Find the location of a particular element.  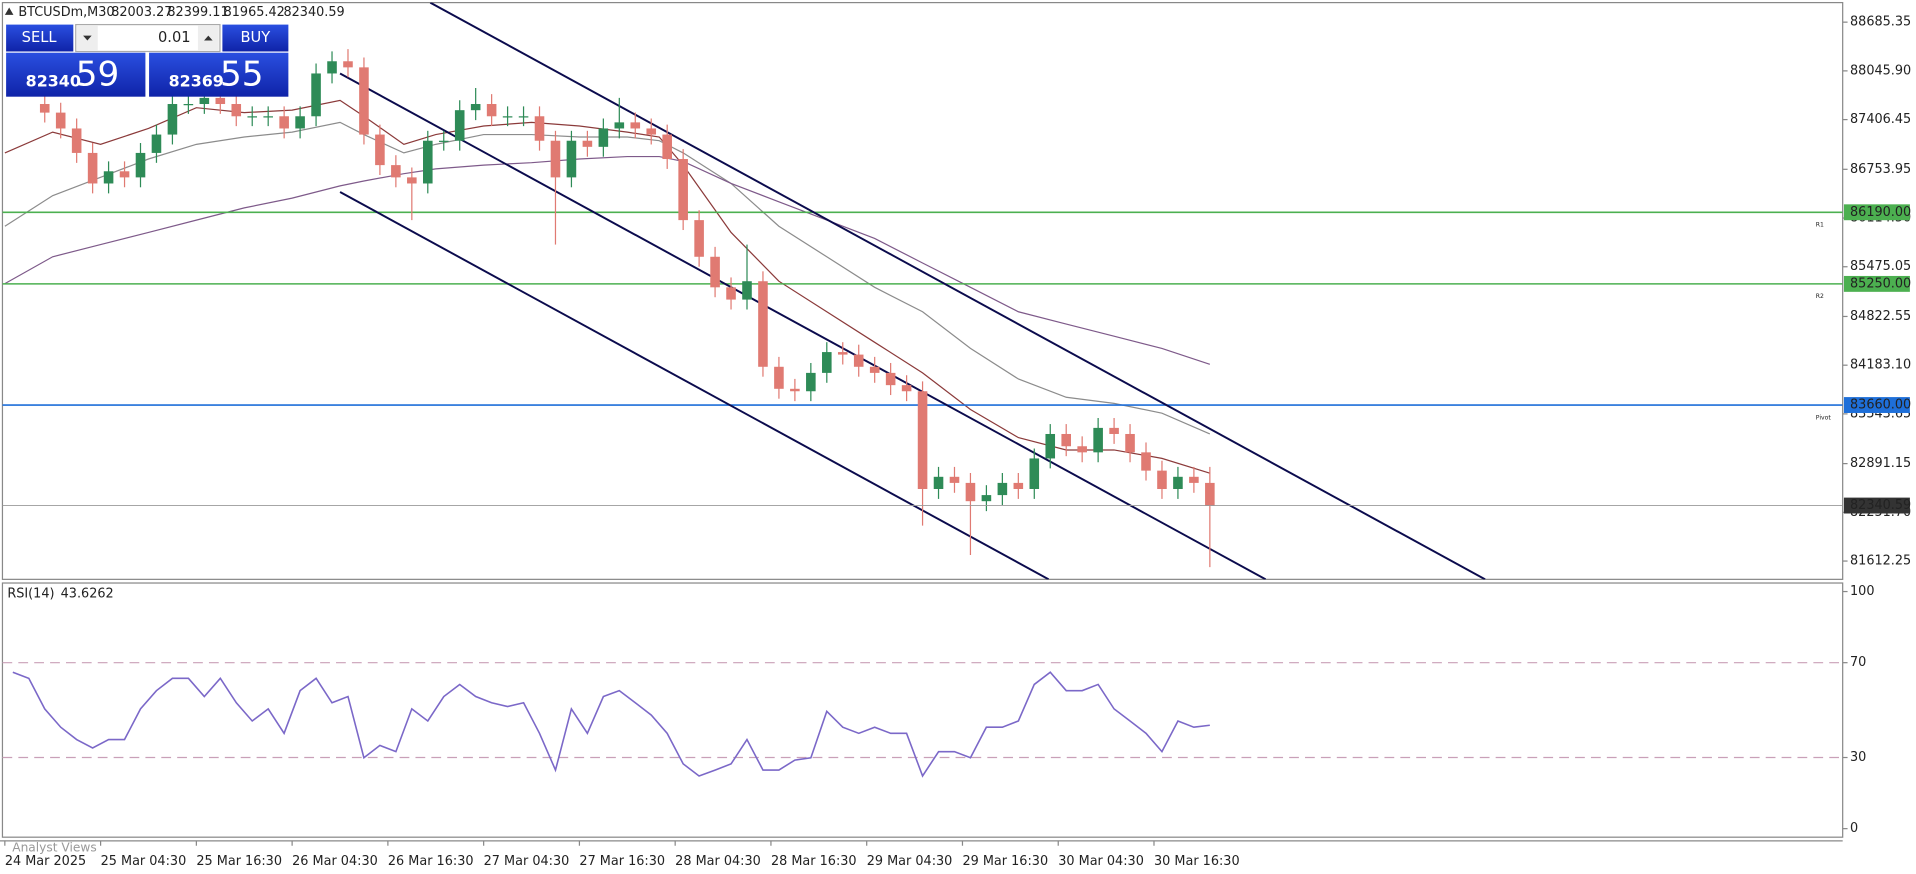

x-tick-label: 30 Mar 16:30 is located at coordinates (1197, 861).